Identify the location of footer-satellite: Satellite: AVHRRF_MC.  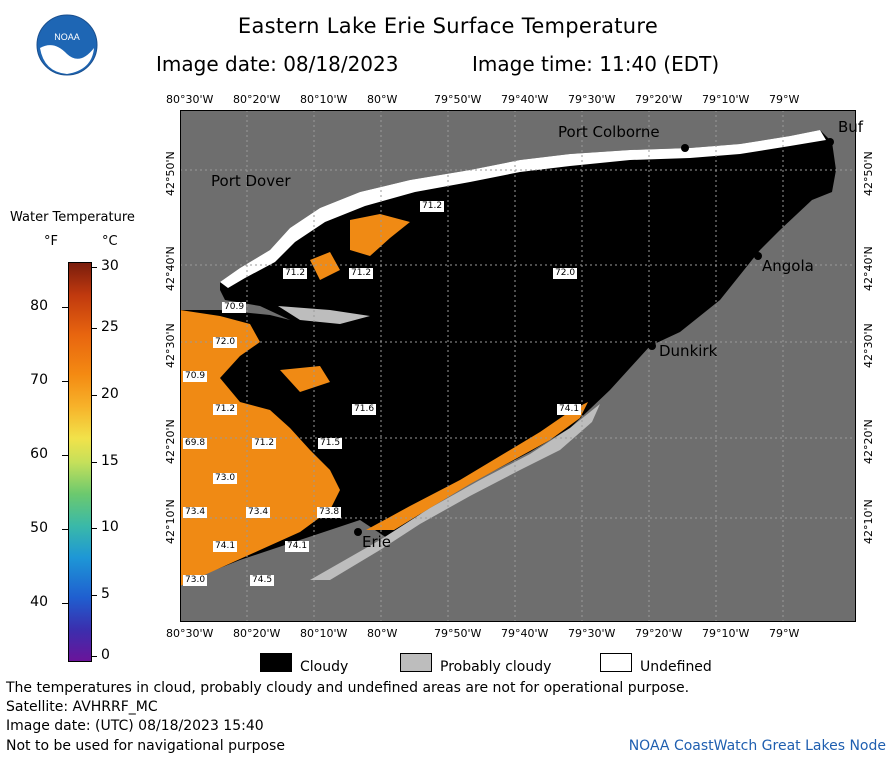
(82, 707).